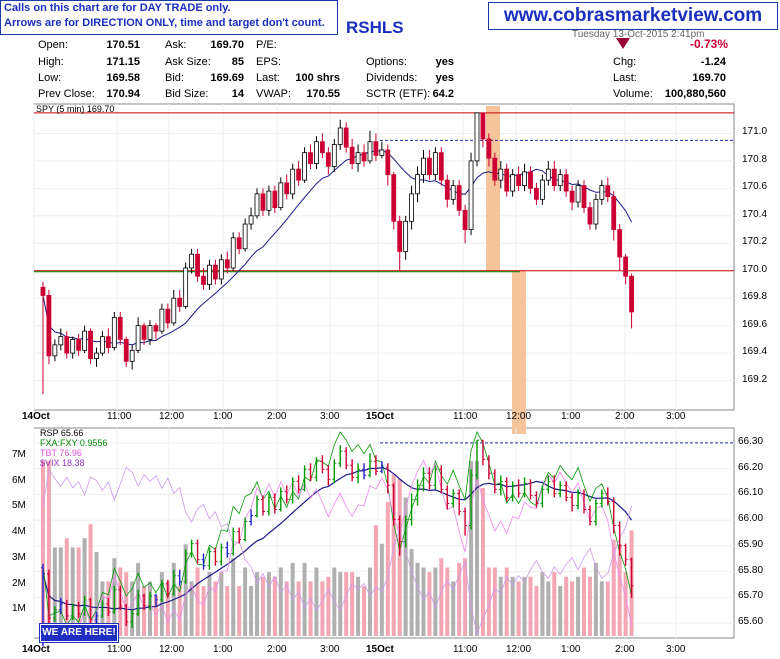 The image size is (780, 659). Describe the element at coordinates (119, 416) in the screenshot. I see `price-x-tick: 11:00` at that location.